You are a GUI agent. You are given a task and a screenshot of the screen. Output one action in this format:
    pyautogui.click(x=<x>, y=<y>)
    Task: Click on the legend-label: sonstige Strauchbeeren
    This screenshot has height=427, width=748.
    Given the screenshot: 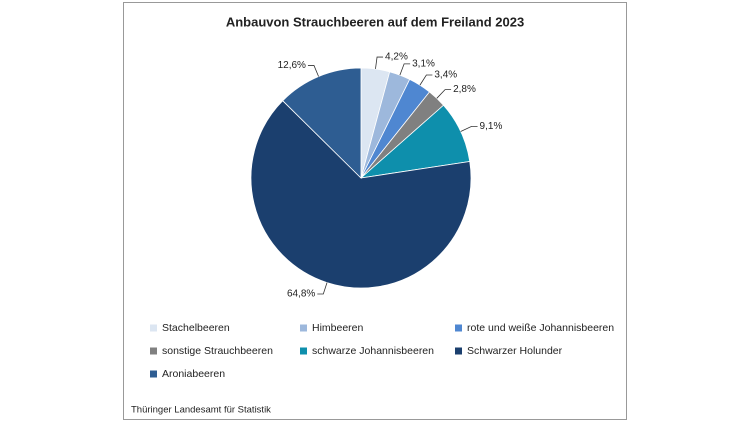 What is the action you would take?
    pyautogui.click(x=217, y=351)
    